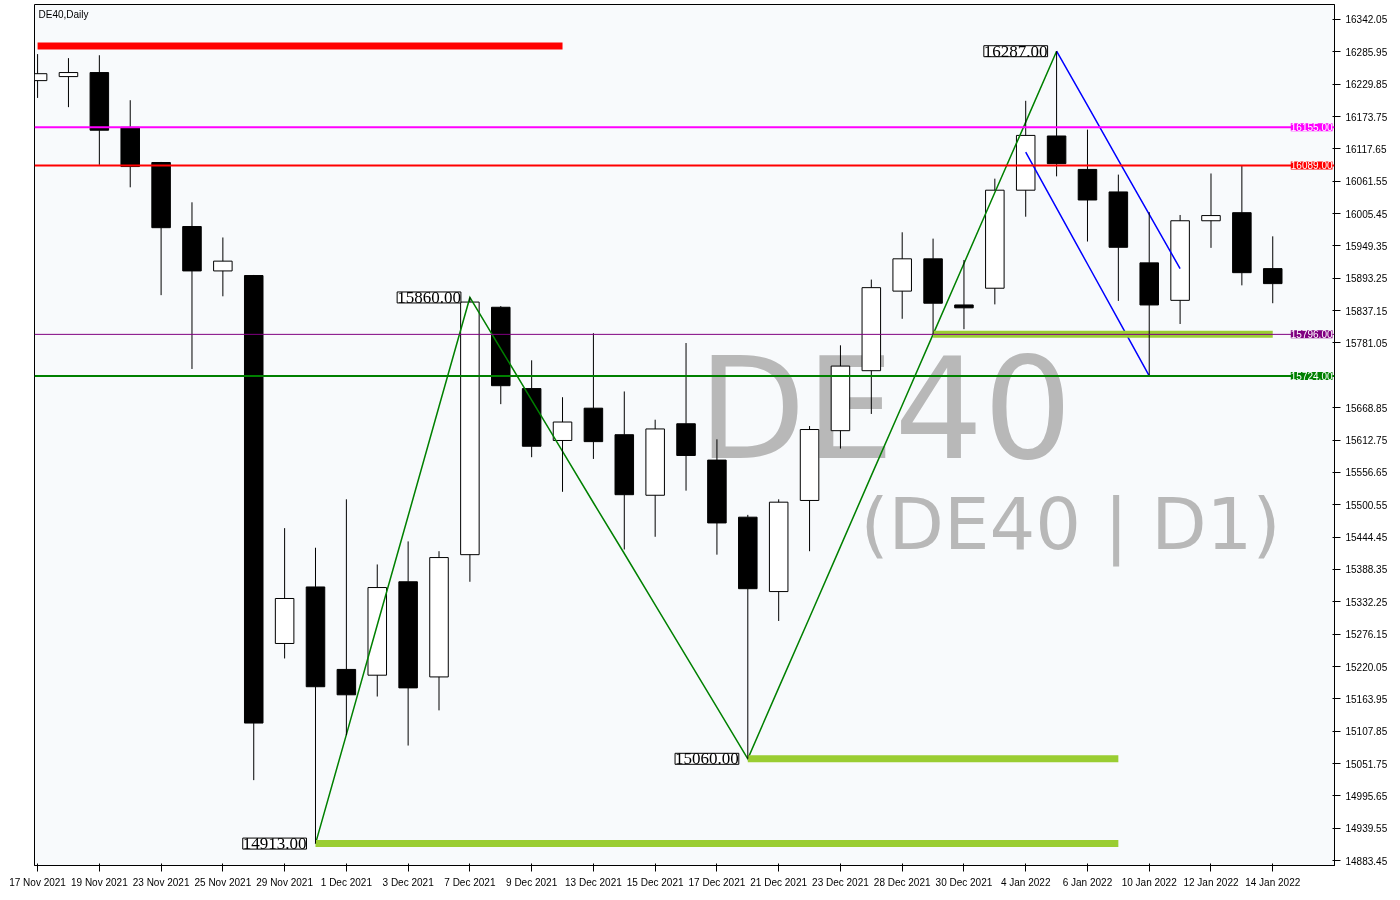 This screenshot has width=1400, height=900. Describe the element at coordinates (223, 882) in the screenshot. I see `x-tick-label: 25 Nov 2021` at that location.